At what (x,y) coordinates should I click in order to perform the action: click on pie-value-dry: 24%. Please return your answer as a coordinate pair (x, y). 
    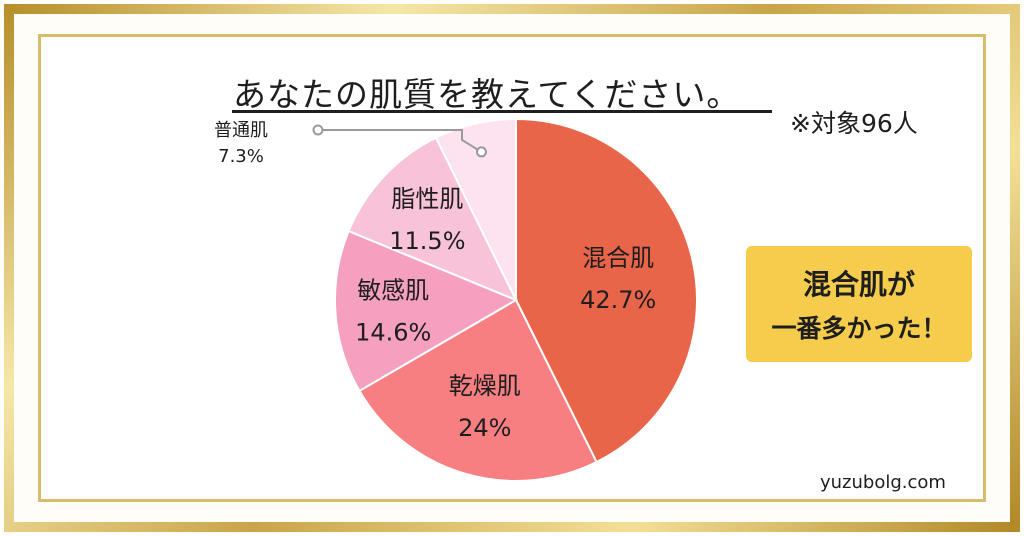
    Looking at the image, I should click on (484, 428).